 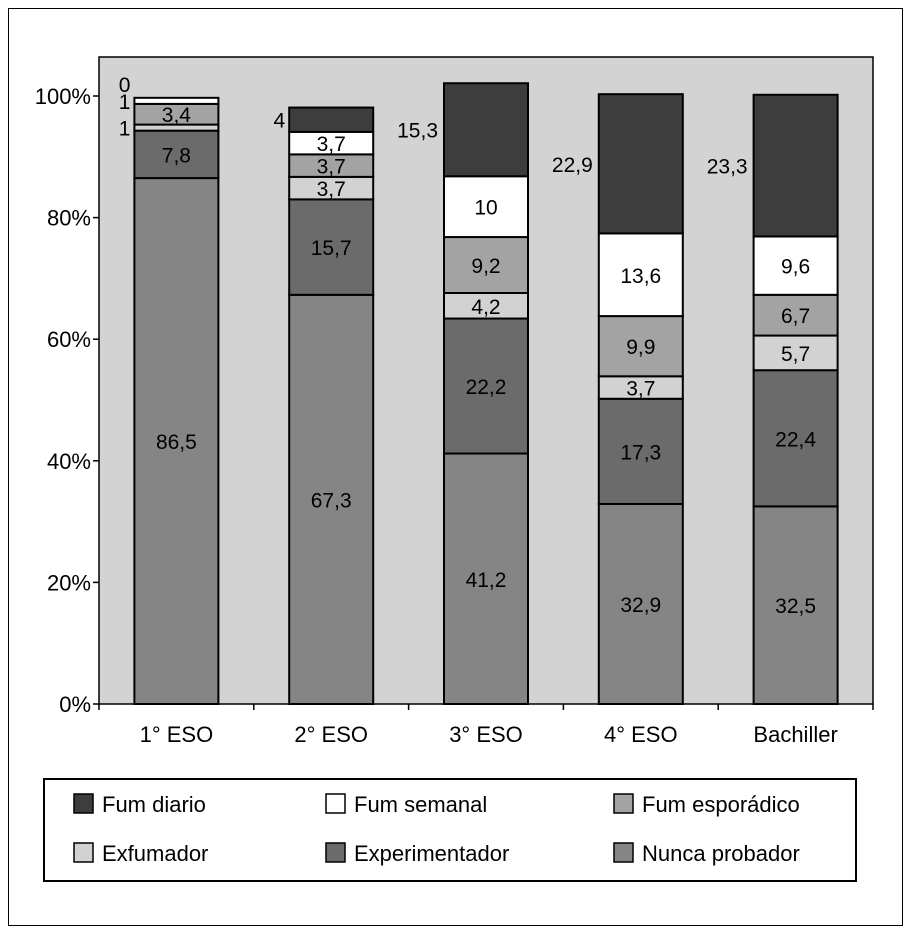 I want to click on data-label: 22,9, so click(x=572, y=165).